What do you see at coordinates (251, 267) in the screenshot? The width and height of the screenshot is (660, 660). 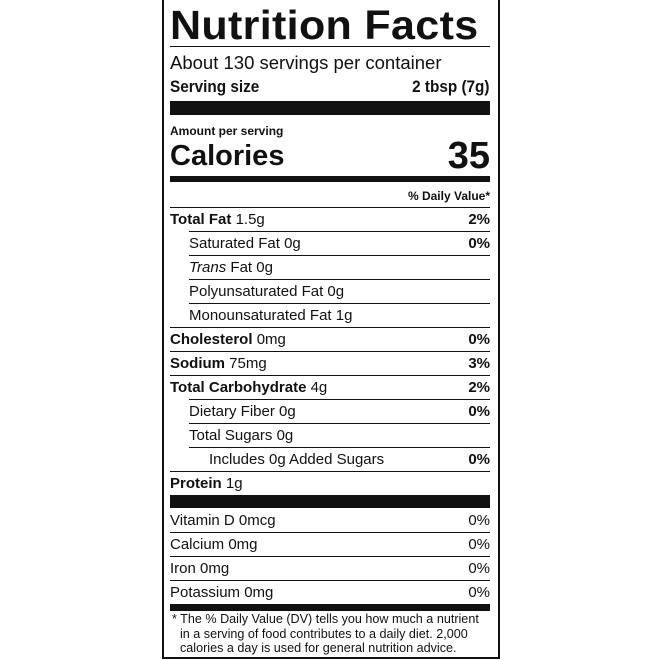 I see `nutrient-amount: Fat 0g` at bounding box center [251, 267].